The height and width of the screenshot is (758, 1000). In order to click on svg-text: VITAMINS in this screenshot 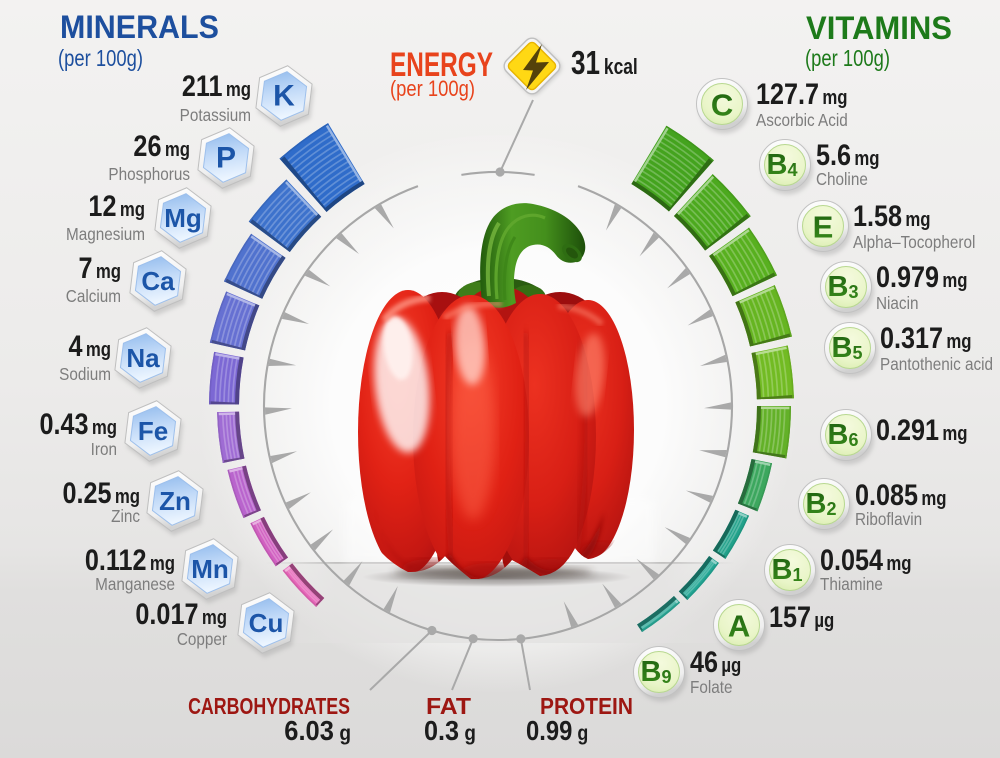, I will do `click(879, 28)`.